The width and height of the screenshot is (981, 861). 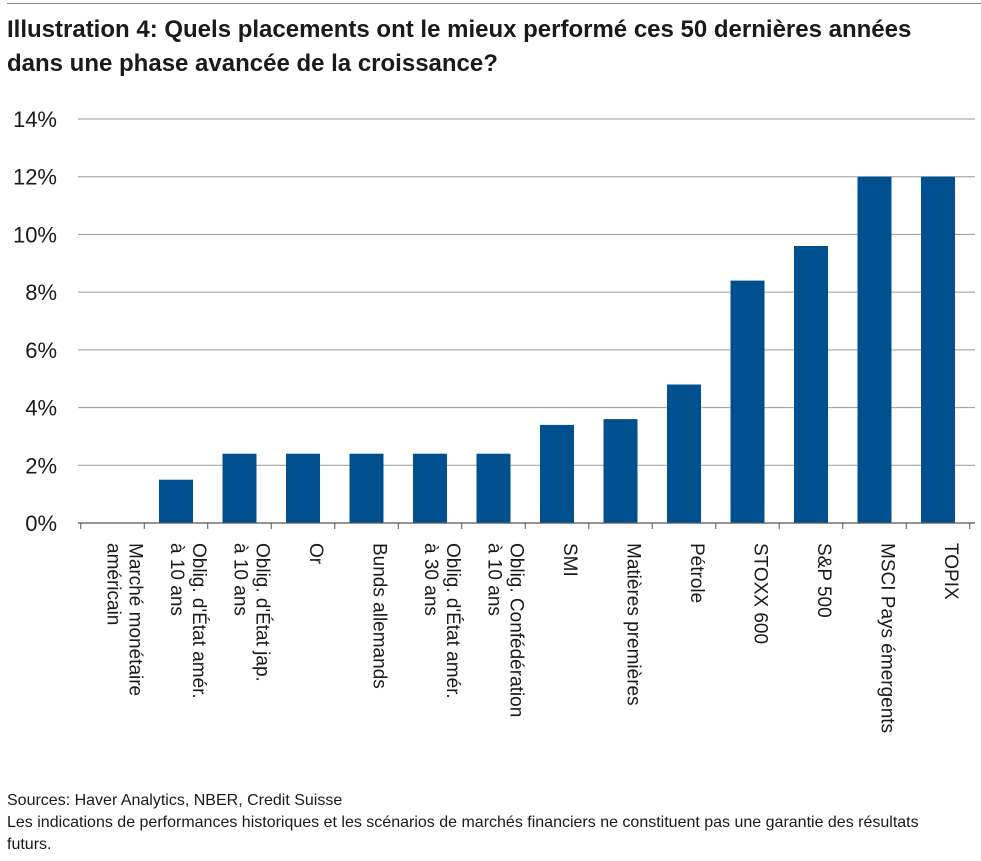 What do you see at coordinates (35, 321) in the screenshot?
I see `y-tick-labels: 0% 2% 4% 6% 8% 10% 12% 14%` at bounding box center [35, 321].